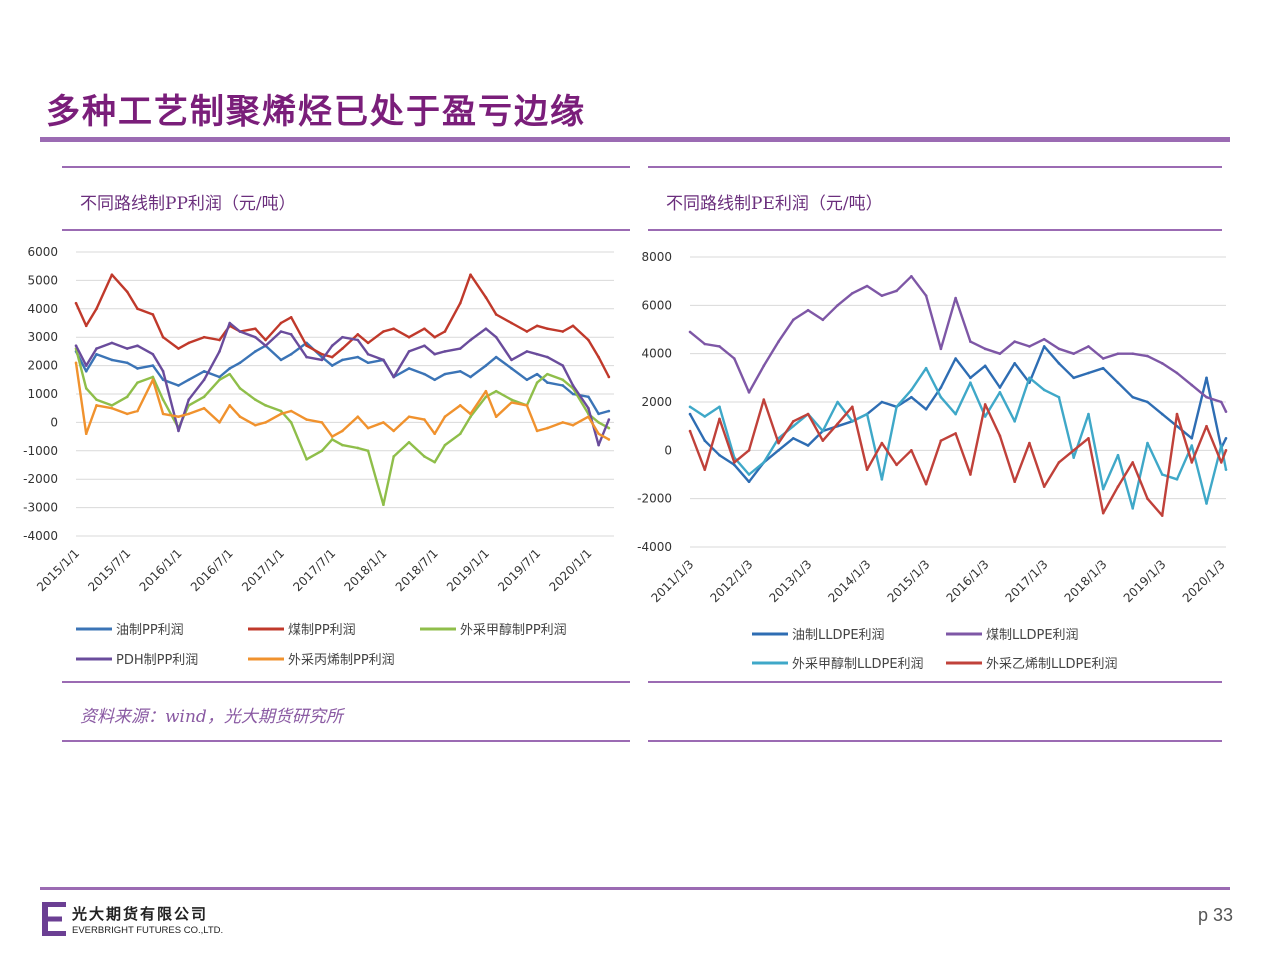 The image size is (1280, 960). I want to click on right-panel-source-rule, so click(935, 741).